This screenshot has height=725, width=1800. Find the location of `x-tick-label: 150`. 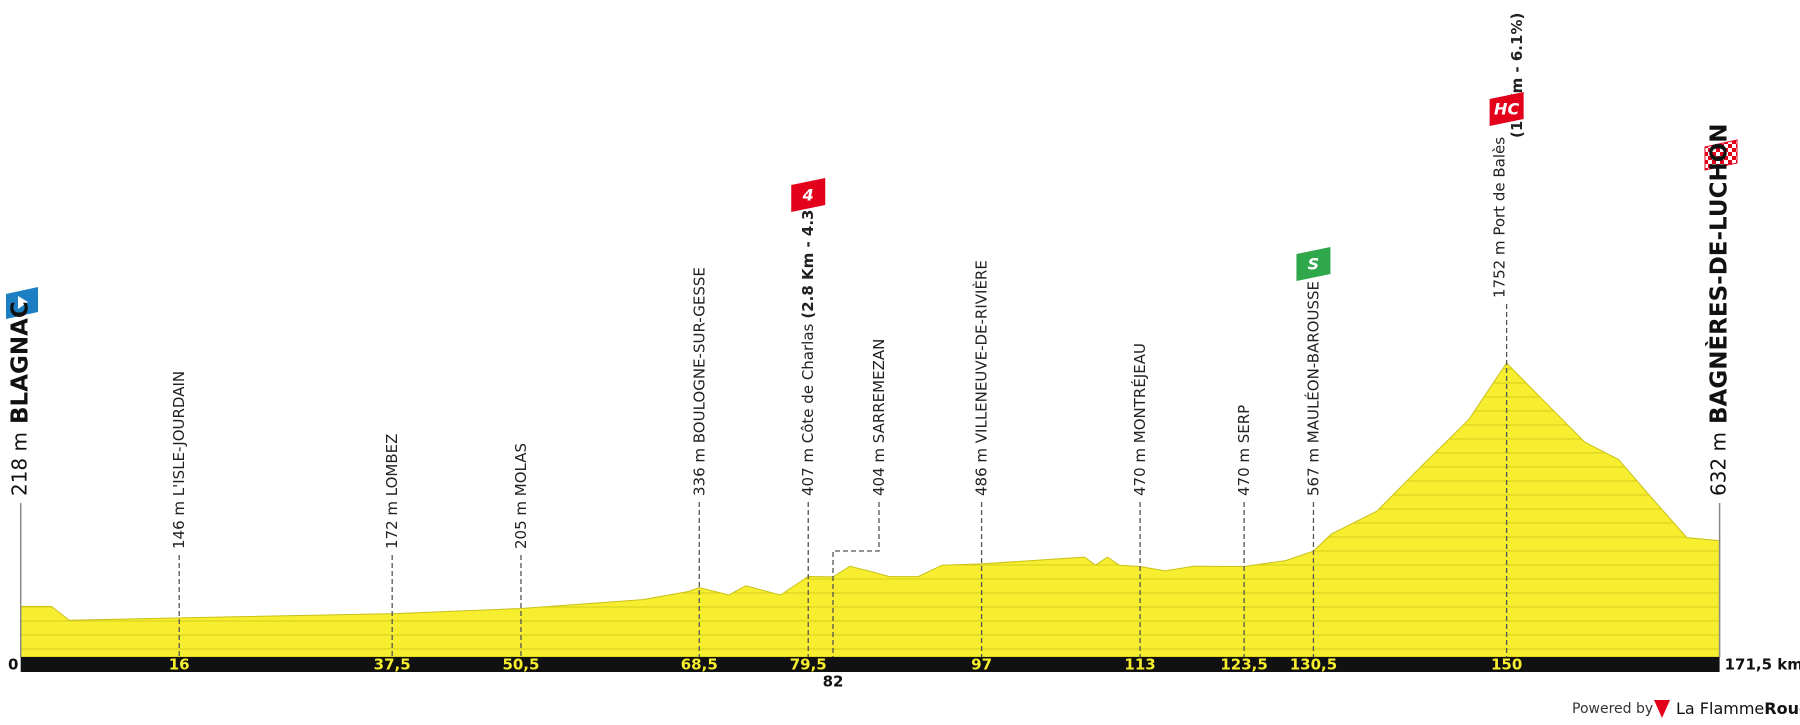

x-tick-label: 150 is located at coordinates (1506, 665).